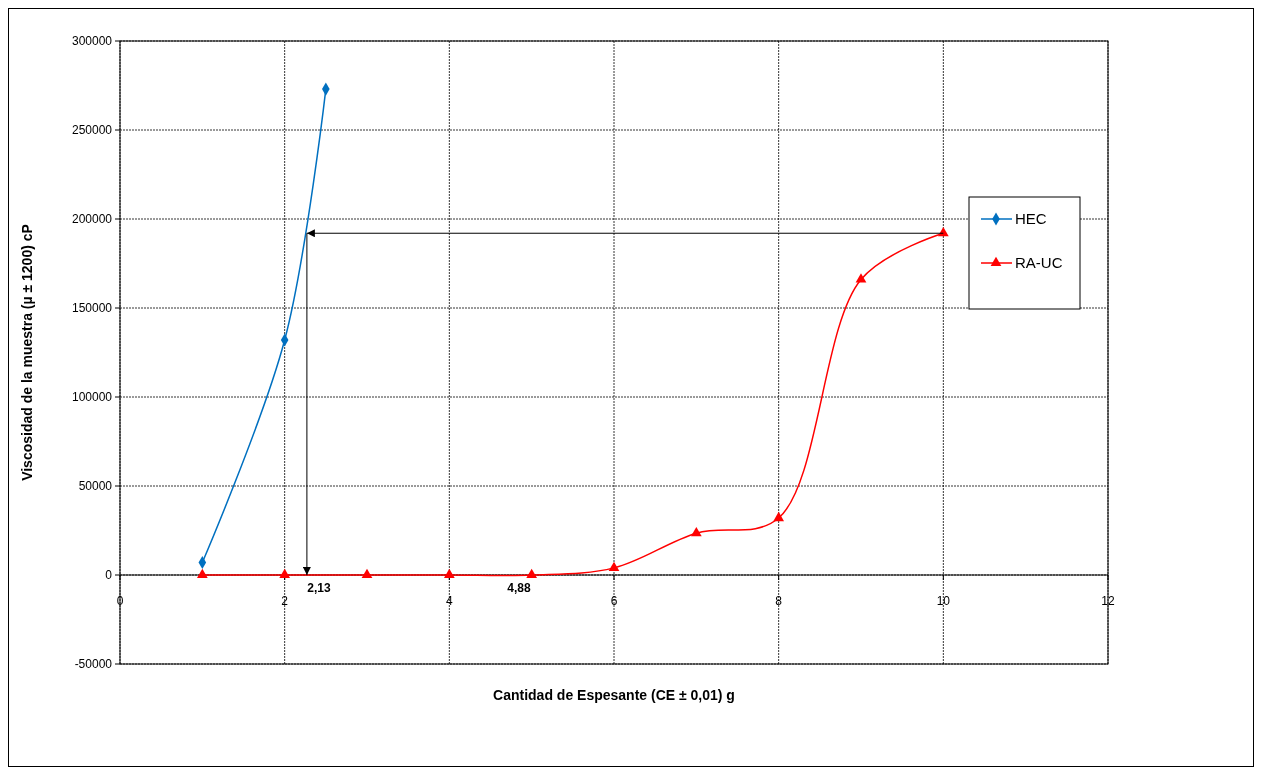  What do you see at coordinates (95, 486) in the screenshot?
I see `y-tick-label: 50000` at bounding box center [95, 486].